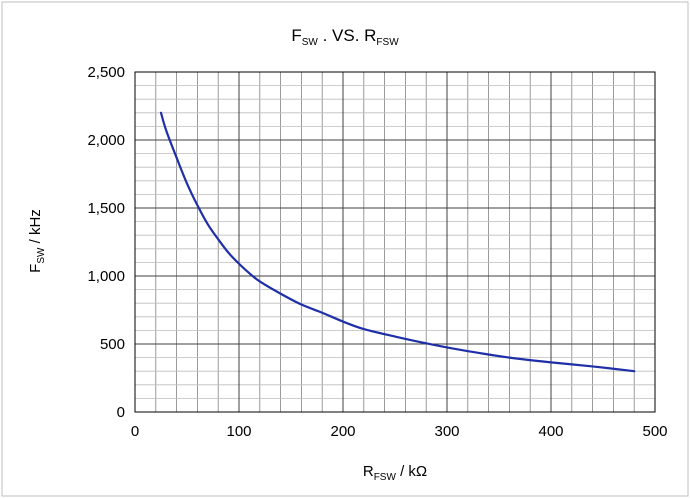 This screenshot has width=690, height=498. What do you see at coordinates (395, 473) in the screenshot?
I see `x-axis-label: RFSW / kΩ` at bounding box center [395, 473].